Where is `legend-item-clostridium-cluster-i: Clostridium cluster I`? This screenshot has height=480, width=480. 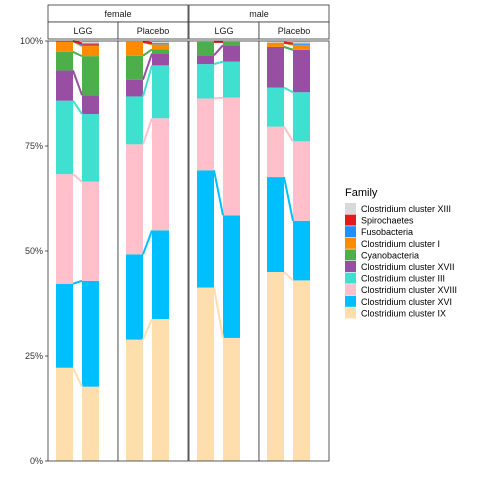 legend-item-clostridium-cluster-i: Clostridium cluster I is located at coordinates (392, 243).